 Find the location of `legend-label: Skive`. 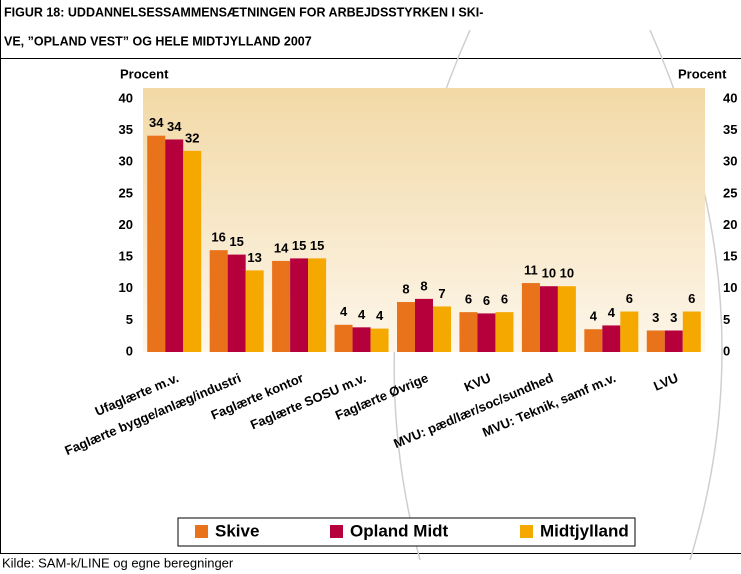

legend-label: Skive is located at coordinates (237, 530).